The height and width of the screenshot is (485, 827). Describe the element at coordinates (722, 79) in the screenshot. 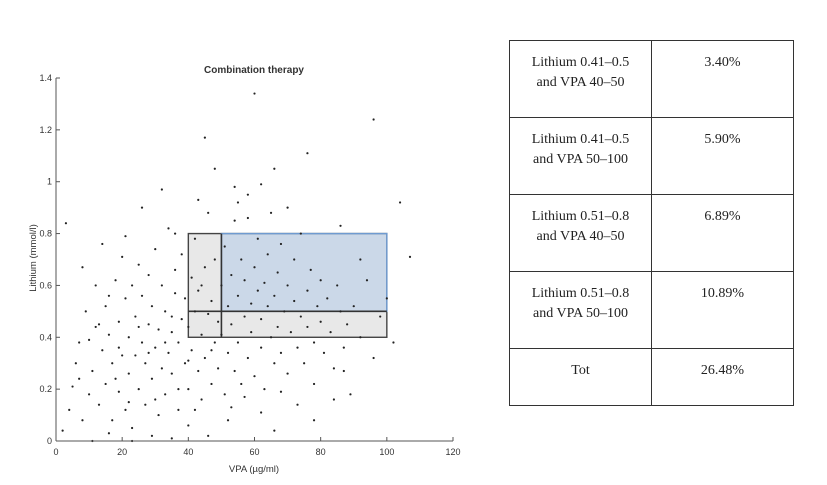

I see `row-value: 3.40%` at that location.